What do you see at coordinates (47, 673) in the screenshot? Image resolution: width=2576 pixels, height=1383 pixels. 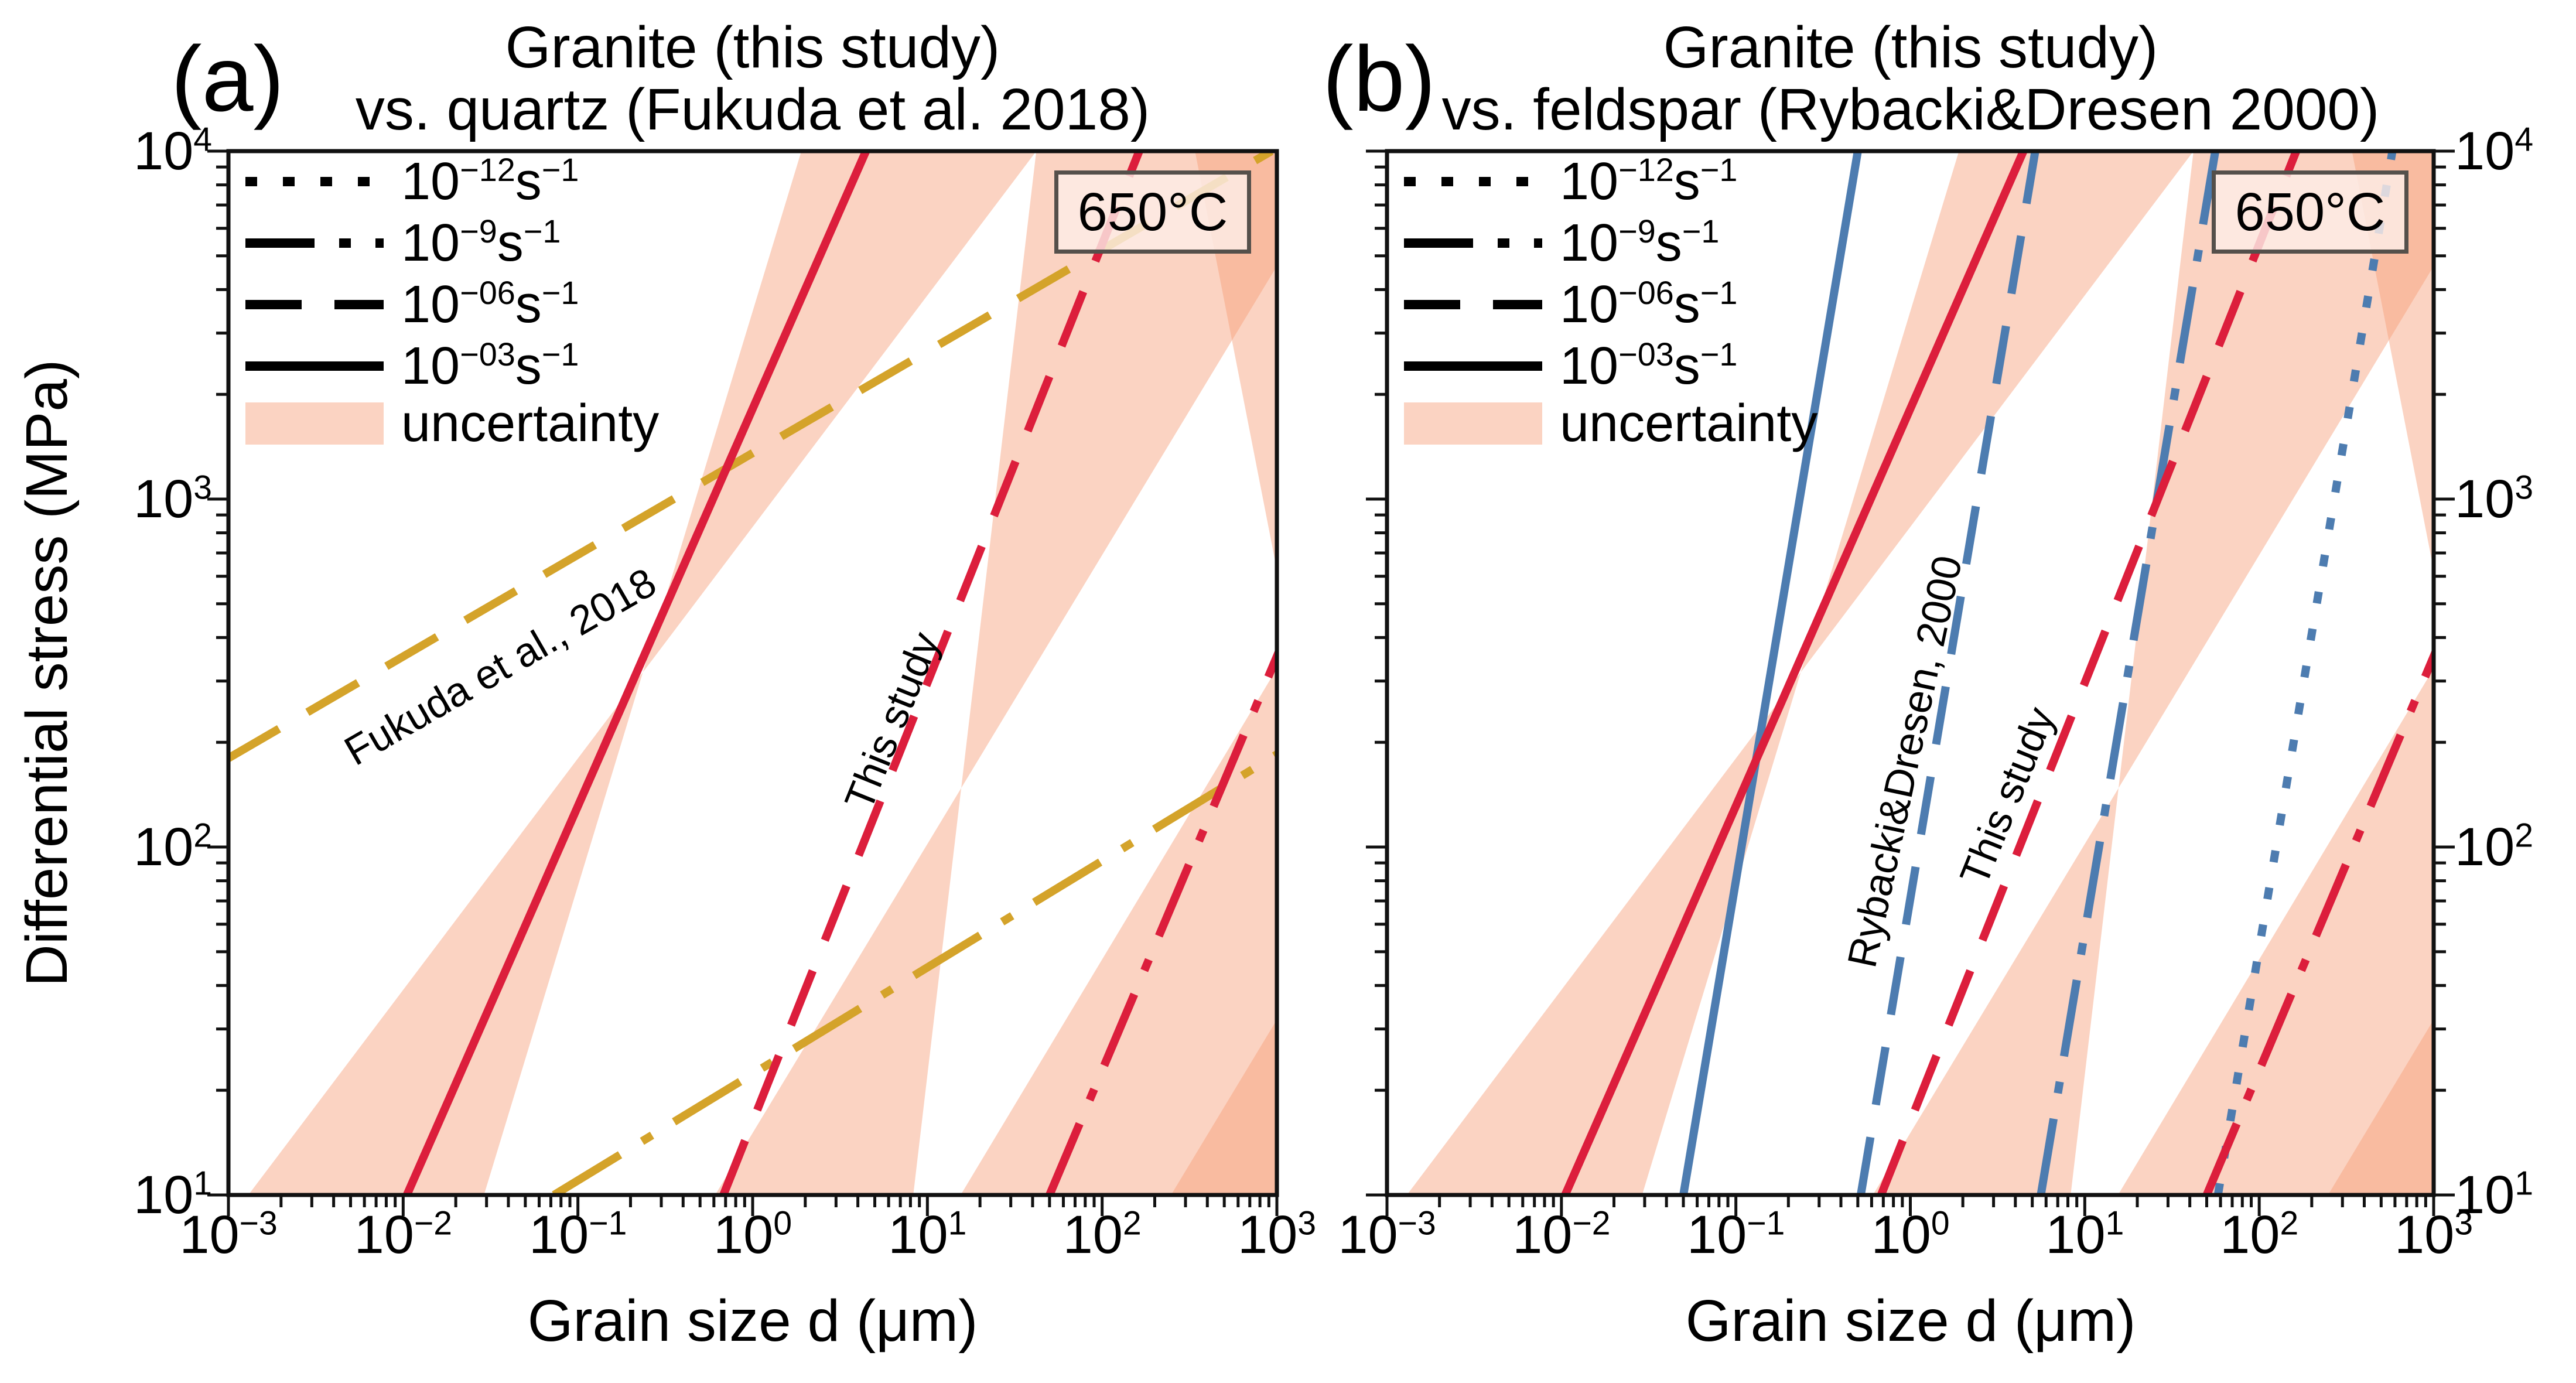 I see `y-axis-label: Differential stress (MPa)` at bounding box center [47, 673].